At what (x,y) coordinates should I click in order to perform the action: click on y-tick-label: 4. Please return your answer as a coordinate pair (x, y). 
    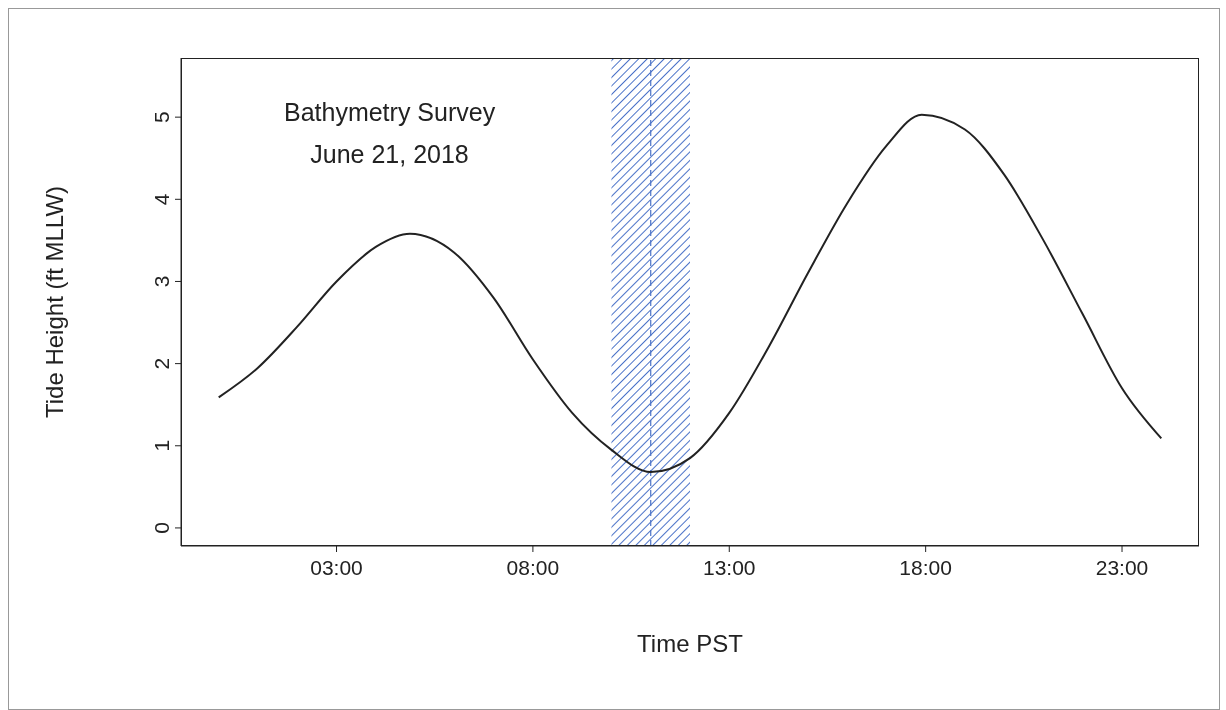
    Looking at the image, I should click on (161, 199).